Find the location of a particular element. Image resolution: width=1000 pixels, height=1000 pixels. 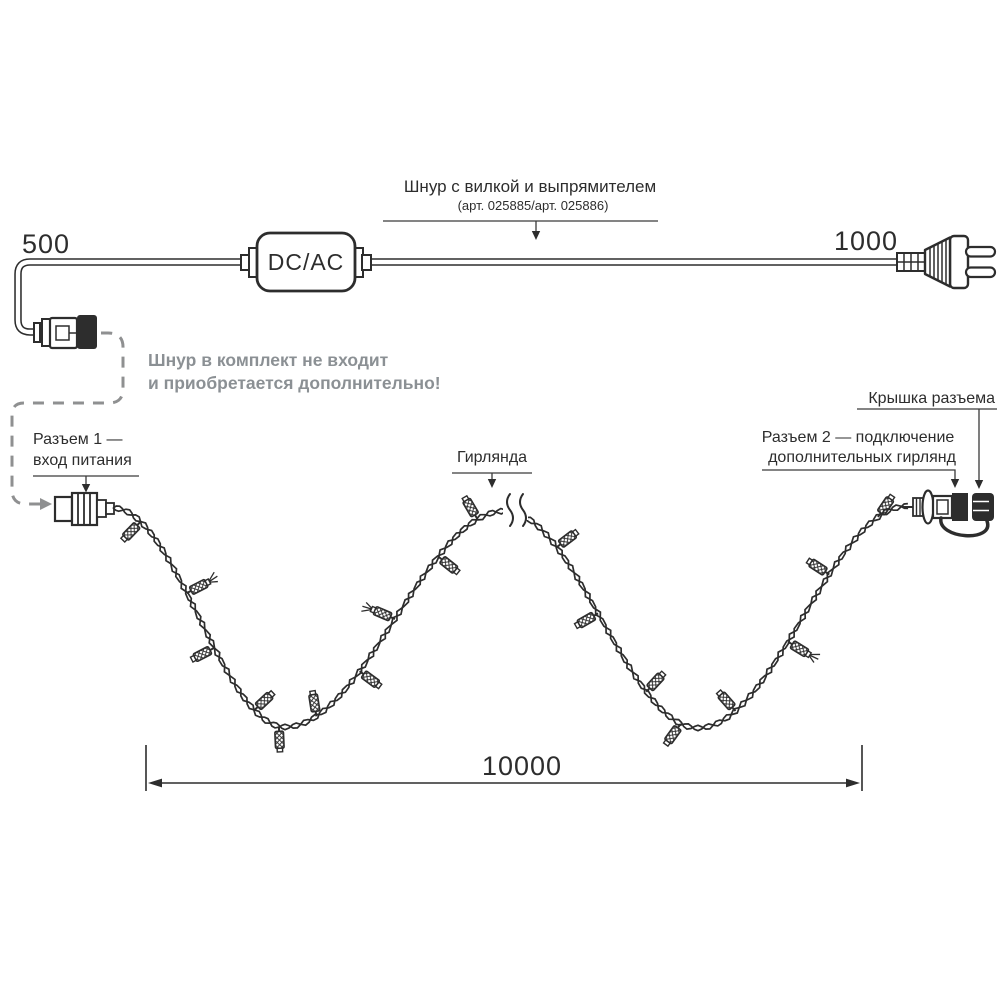

cord-callout-title: Шнур с вилкой и выпрямителем is located at coordinates (530, 186).